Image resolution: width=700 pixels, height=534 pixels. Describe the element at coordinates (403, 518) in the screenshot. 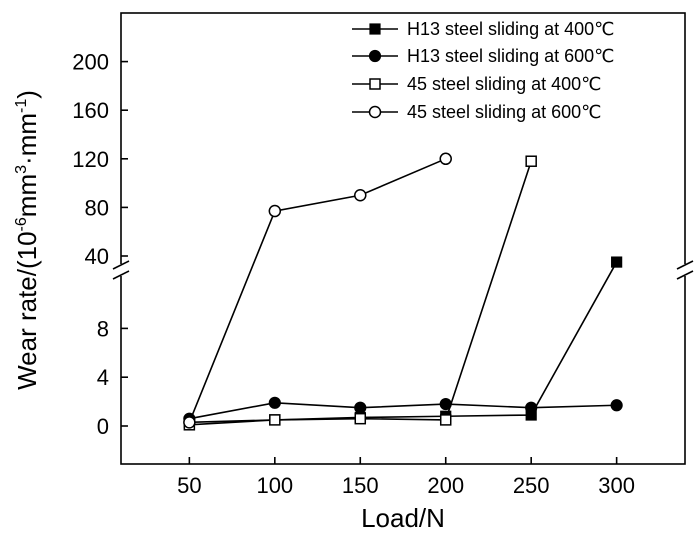

I see `x-axis-title: Load/N` at that location.